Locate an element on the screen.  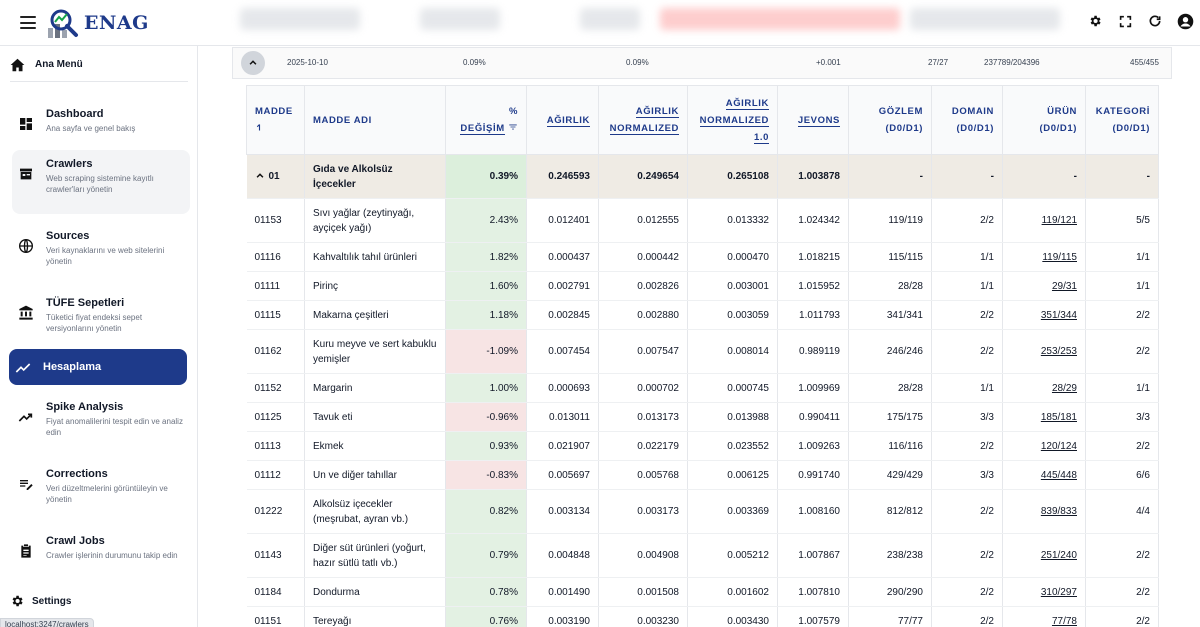
group-norm10-cell: 0.265108 is located at coordinates (732, 176).